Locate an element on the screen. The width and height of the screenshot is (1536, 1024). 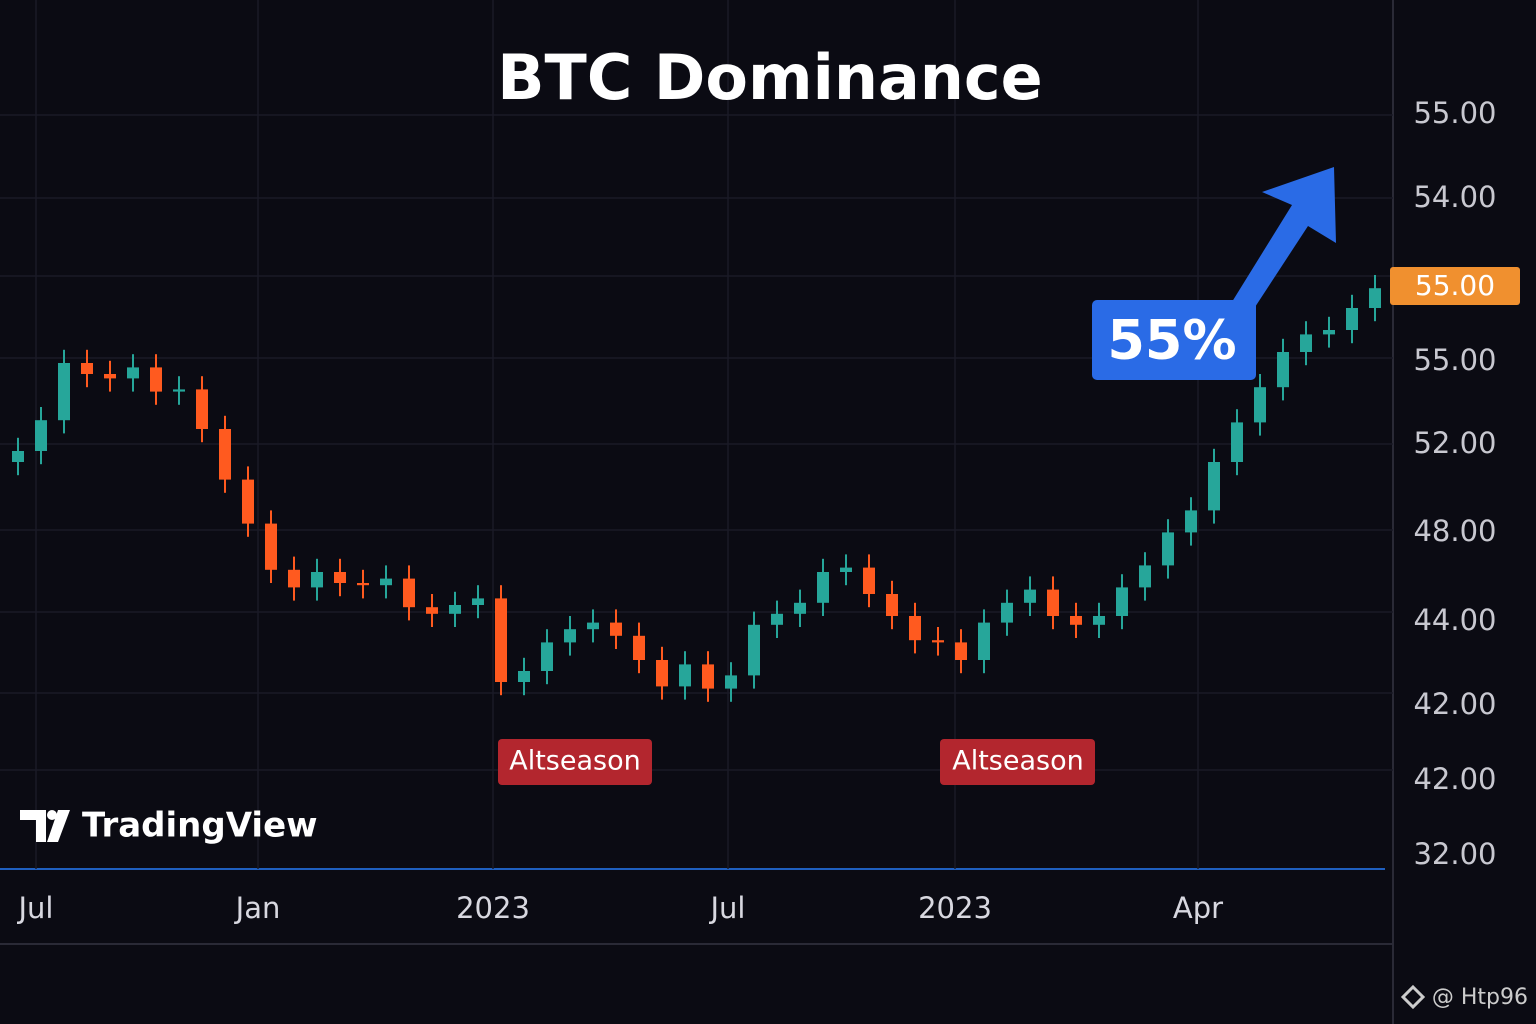
price-badge is located at coordinates (1455, 286).